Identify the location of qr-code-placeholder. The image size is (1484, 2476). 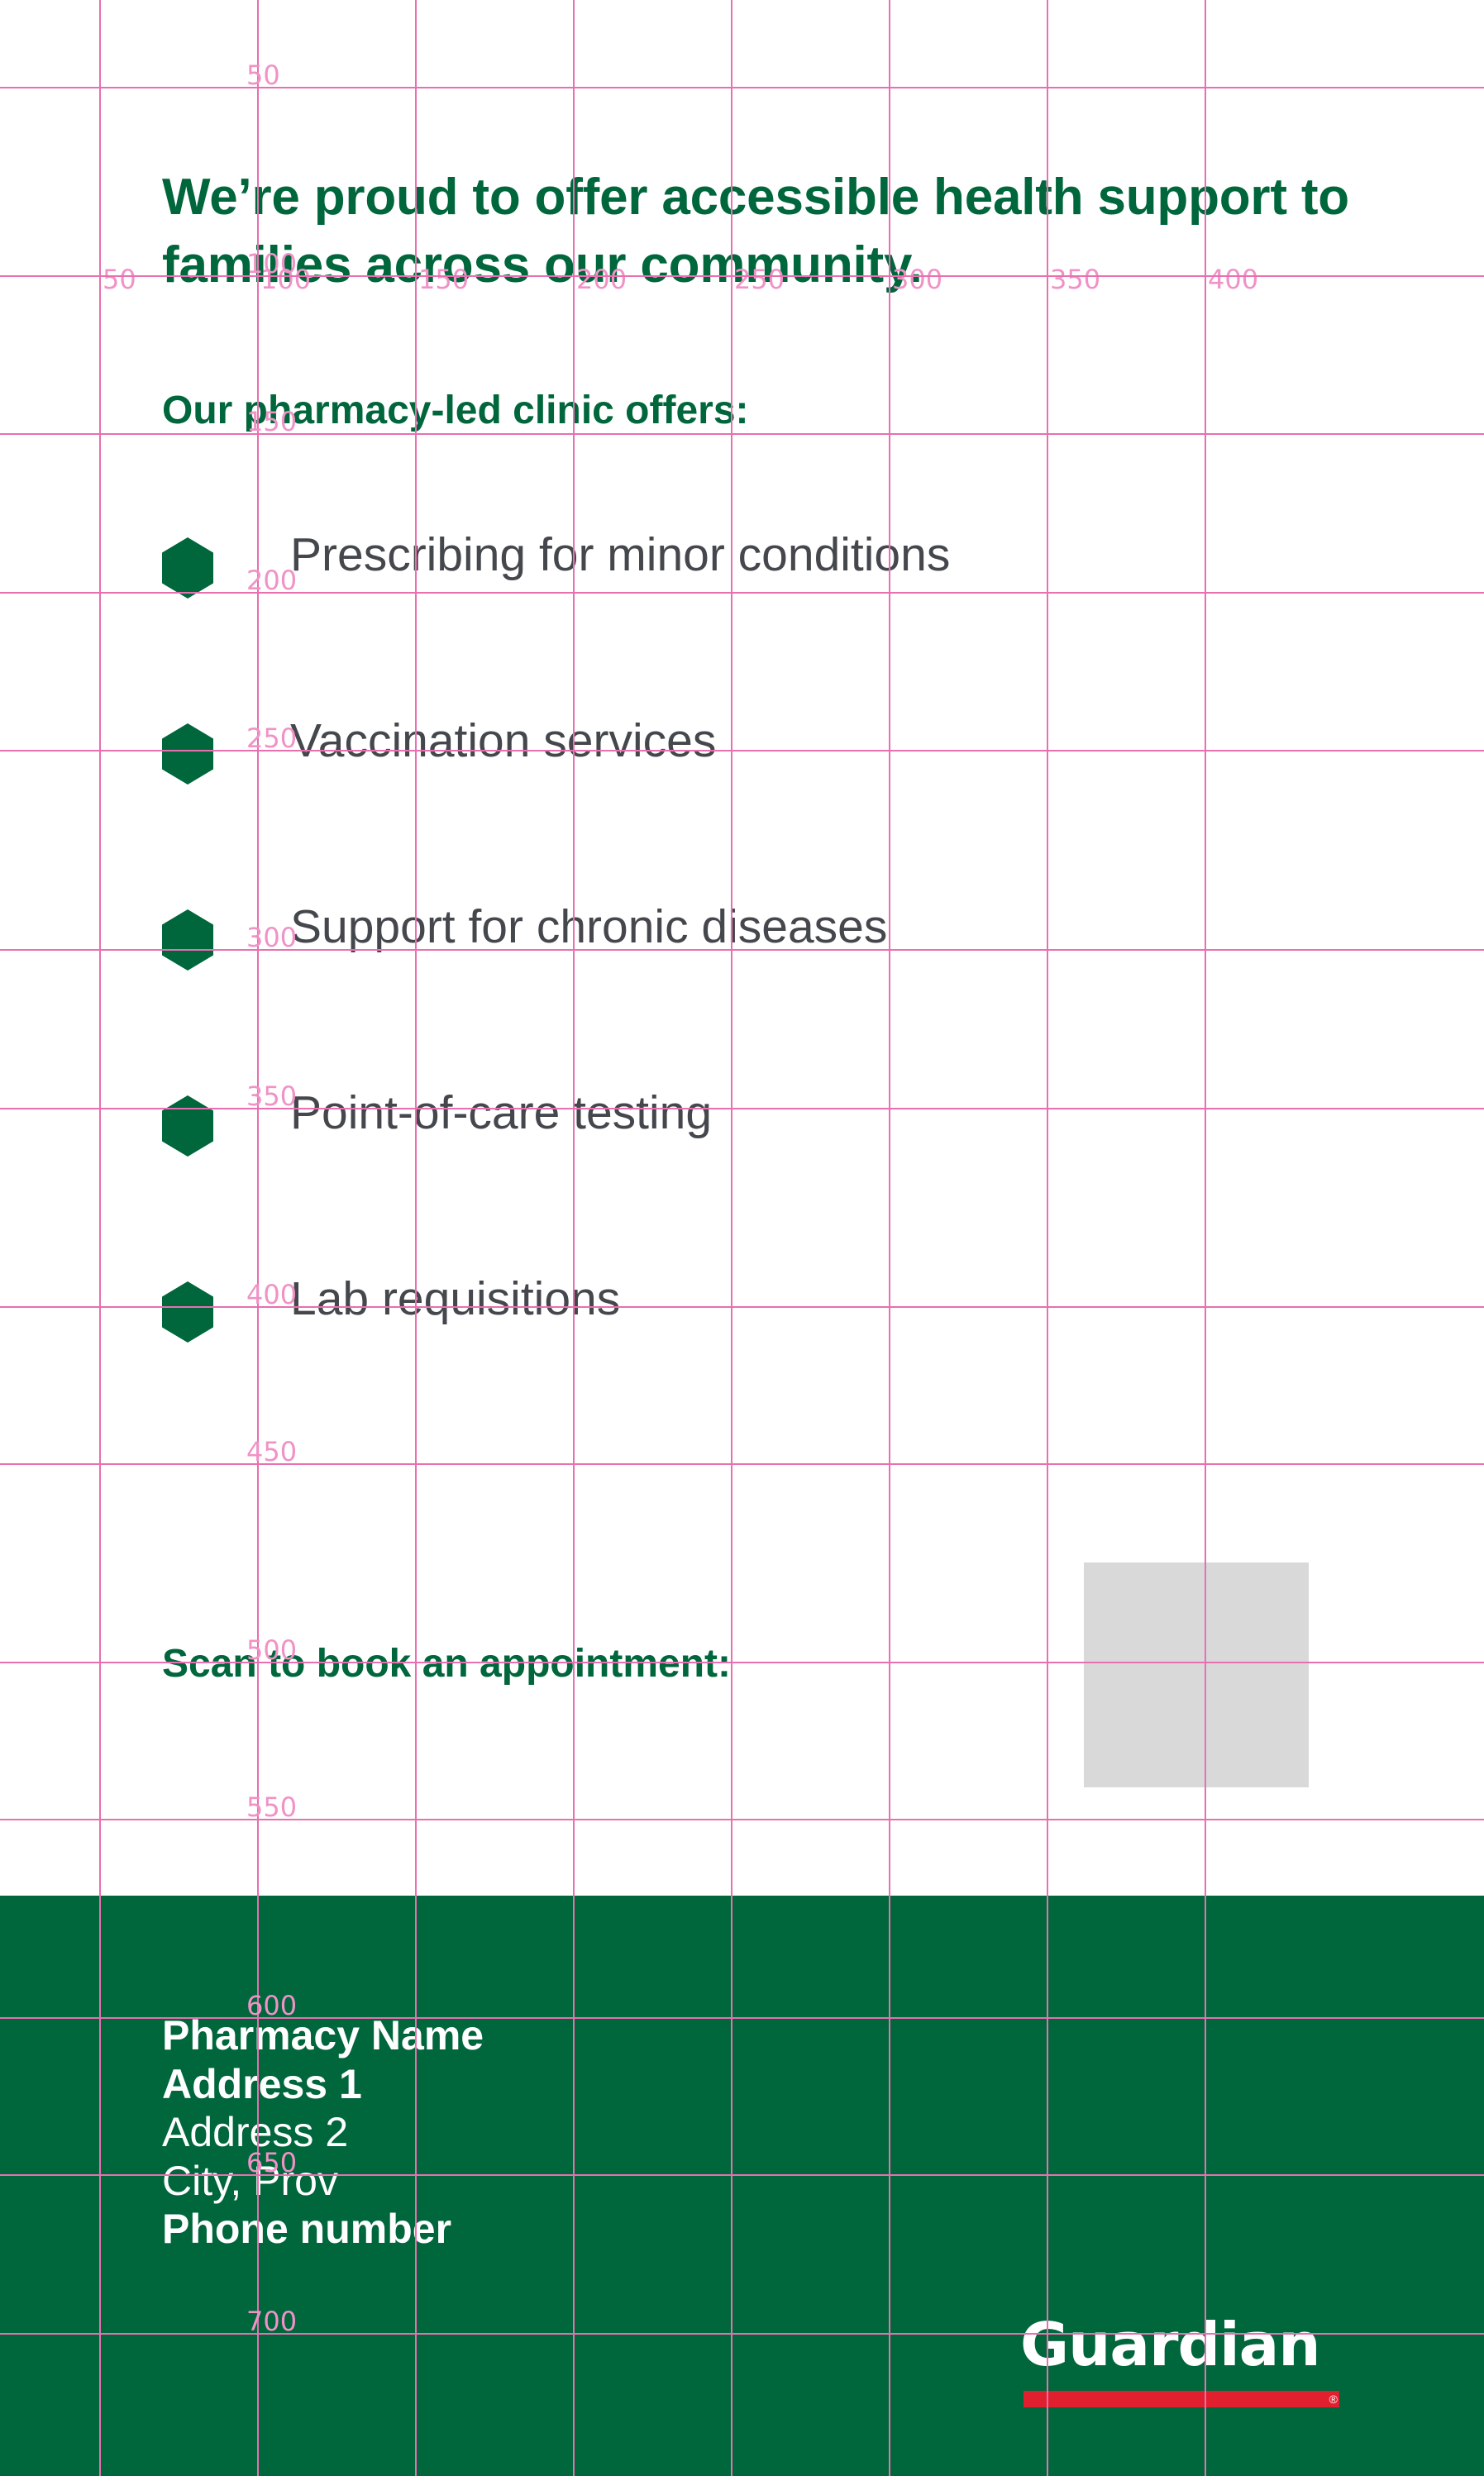
(1197, 1674).